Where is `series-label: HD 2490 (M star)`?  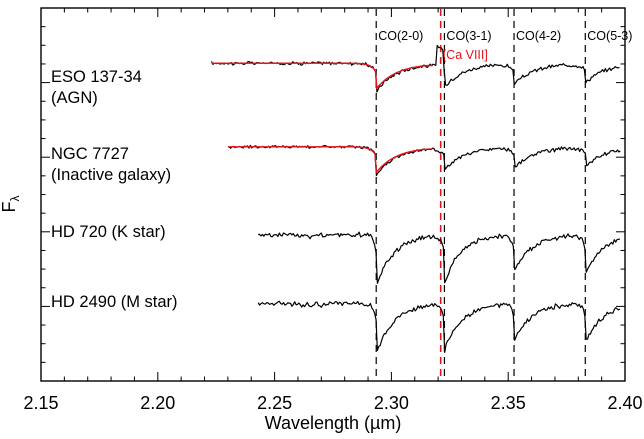 series-label: HD 2490 (M star) is located at coordinates (114, 302).